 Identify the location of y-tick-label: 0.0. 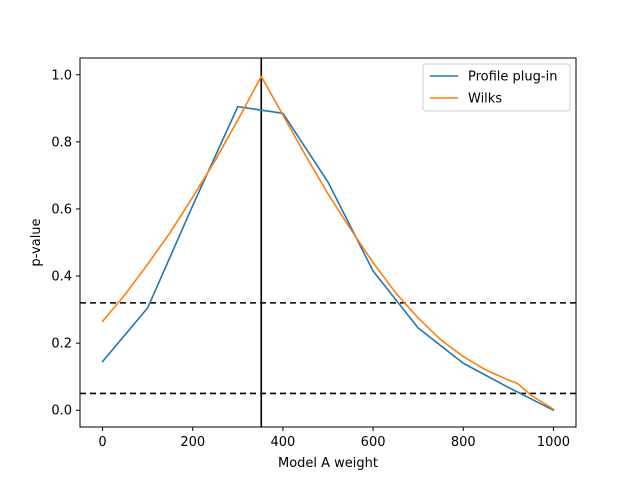
(61, 411).